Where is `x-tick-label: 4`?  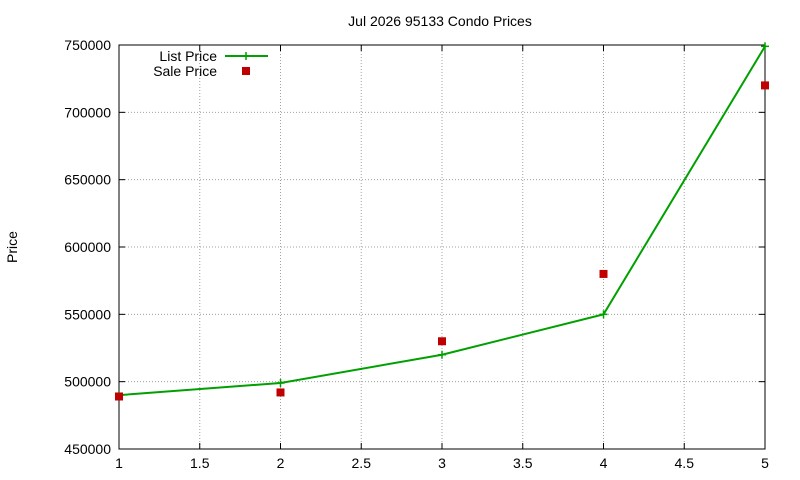
x-tick-label: 4 is located at coordinates (604, 463).